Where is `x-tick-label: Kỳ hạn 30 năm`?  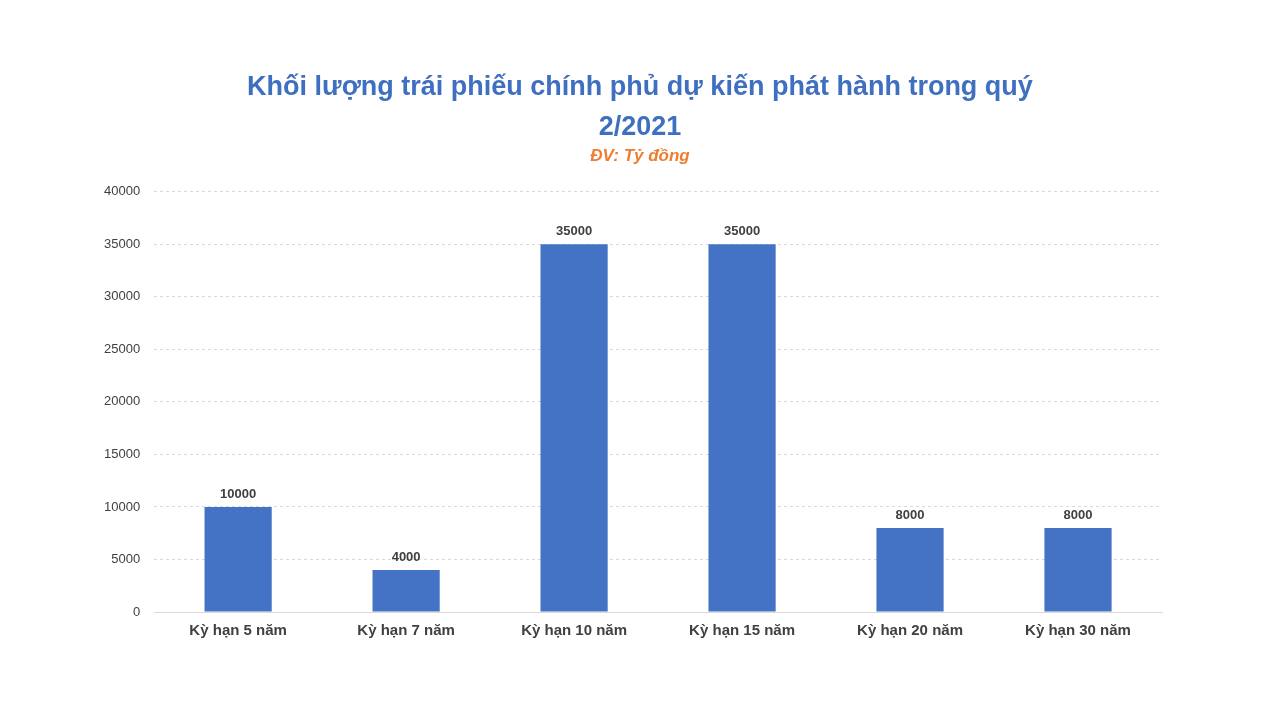
x-tick-label: Kỳ hạn 30 năm is located at coordinates (1078, 630).